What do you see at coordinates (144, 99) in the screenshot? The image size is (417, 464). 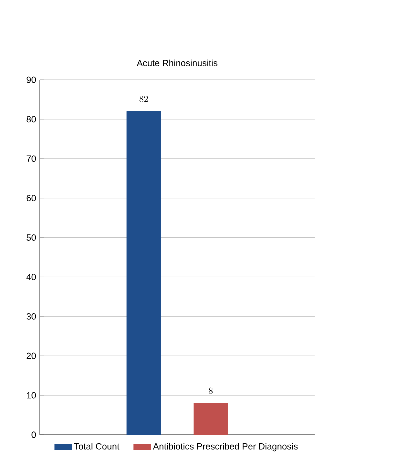 I see `data-label: 82` at bounding box center [144, 99].